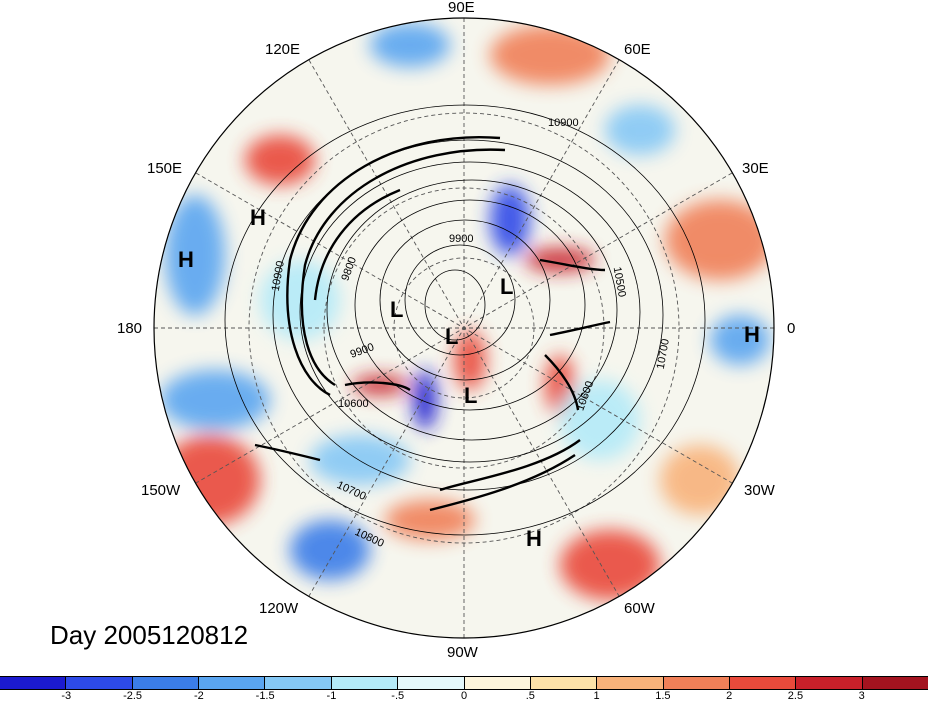 The width and height of the screenshot is (928, 702). Describe the element at coordinates (149, 635) in the screenshot. I see `date-title: Day 2005120812` at that location.